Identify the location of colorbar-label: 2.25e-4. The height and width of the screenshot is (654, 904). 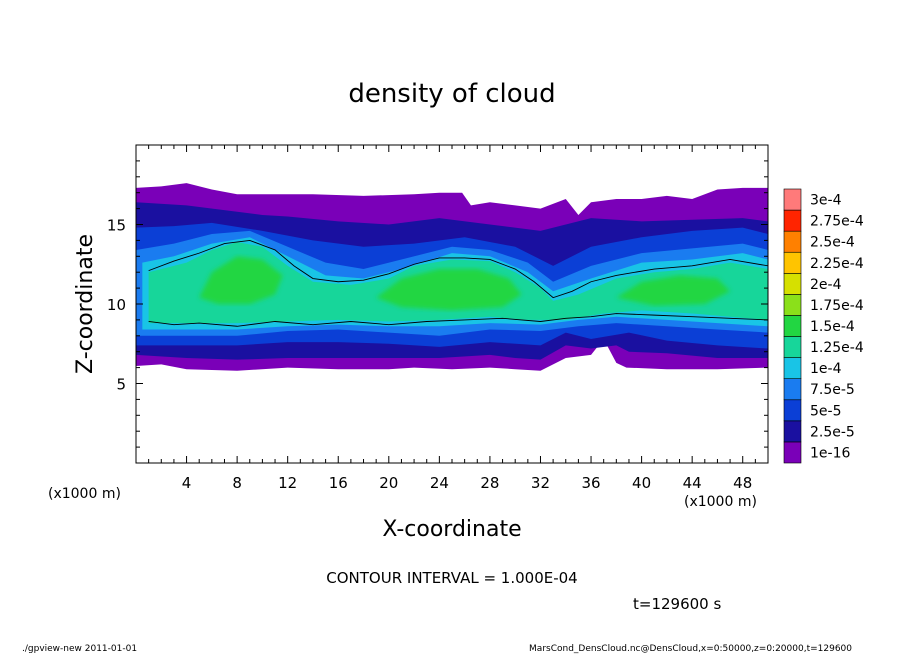
(837, 264).